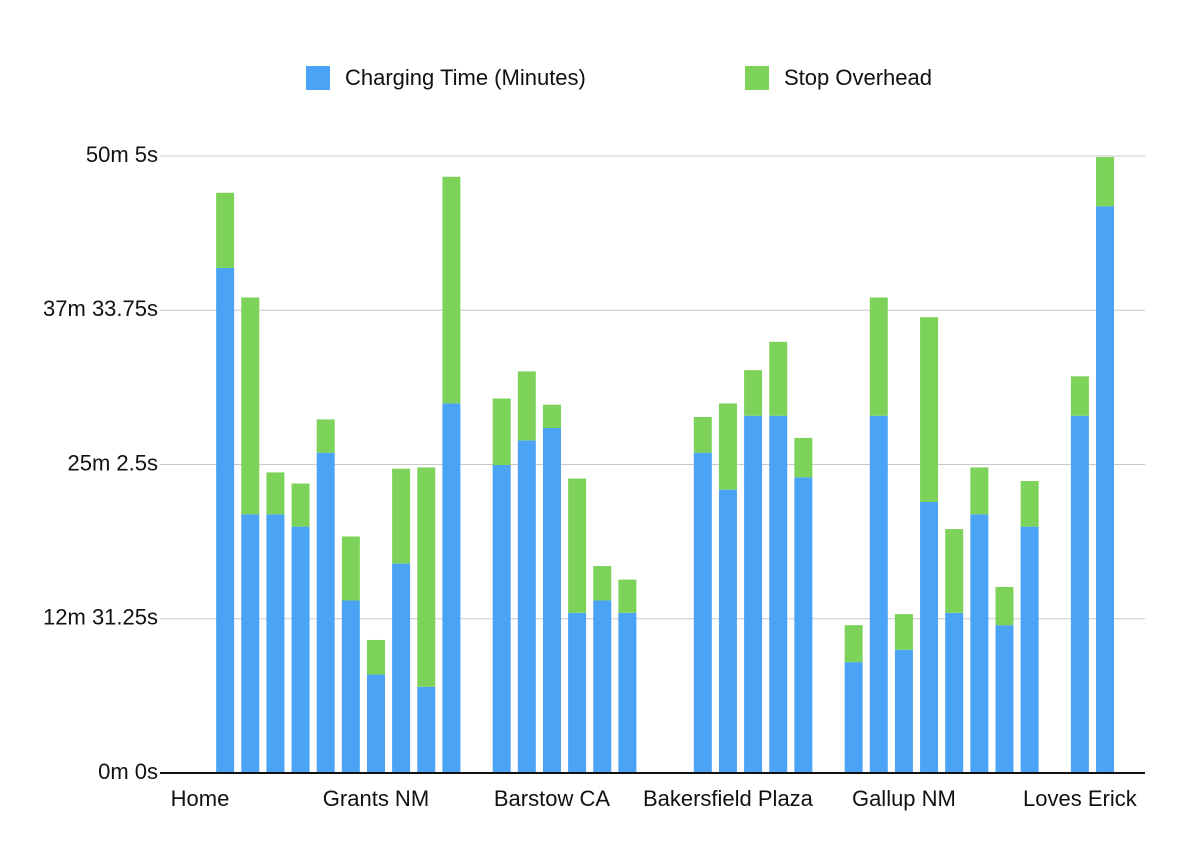  Describe the element at coordinates (128, 771) in the screenshot. I see `y-tick-label: 0m 0s` at that location.